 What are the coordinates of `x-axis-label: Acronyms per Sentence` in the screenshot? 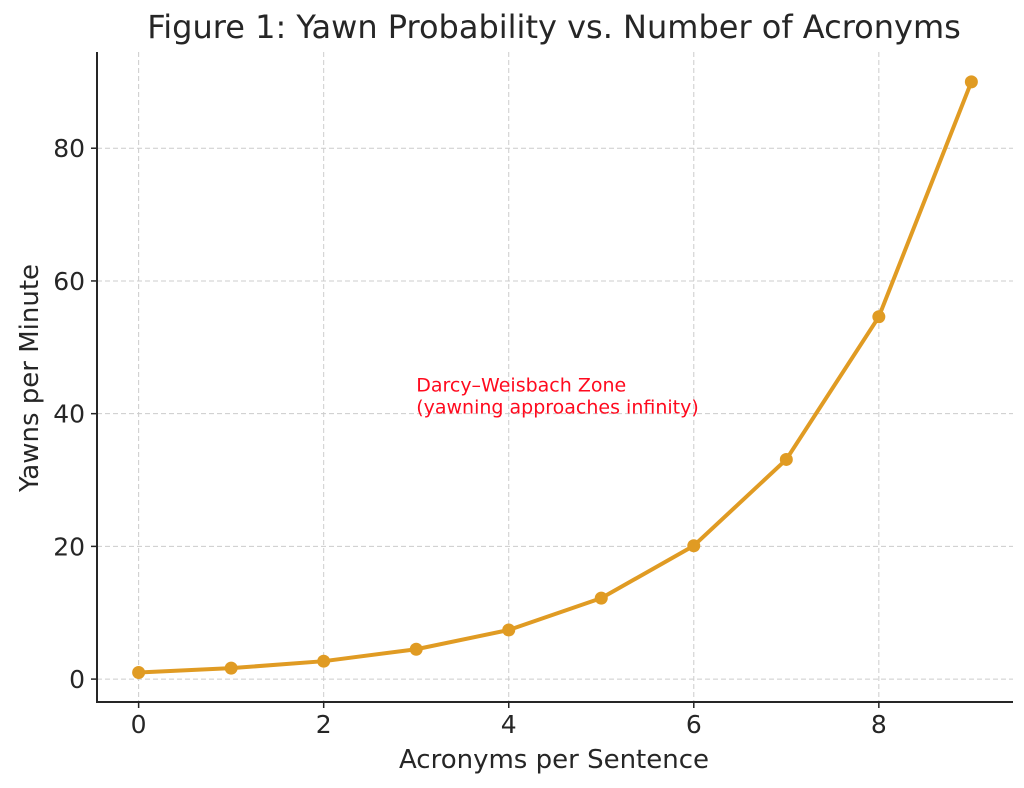 It's located at (554, 760).